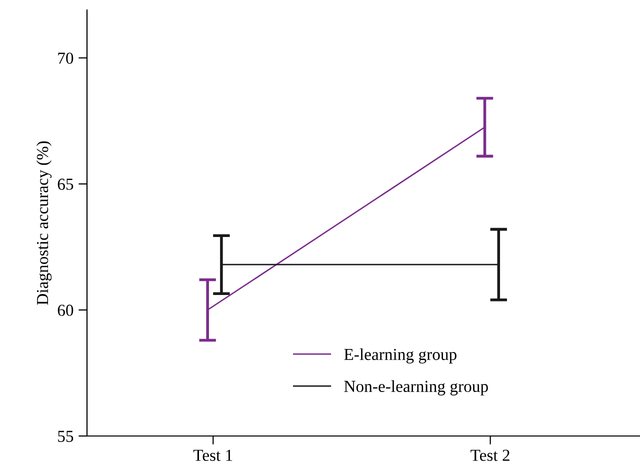 The width and height of the screenshot is (640, 475). Describe the element at coordinates (66, 58) in the screenshot. I see `y-tick-label: 70` at that location.